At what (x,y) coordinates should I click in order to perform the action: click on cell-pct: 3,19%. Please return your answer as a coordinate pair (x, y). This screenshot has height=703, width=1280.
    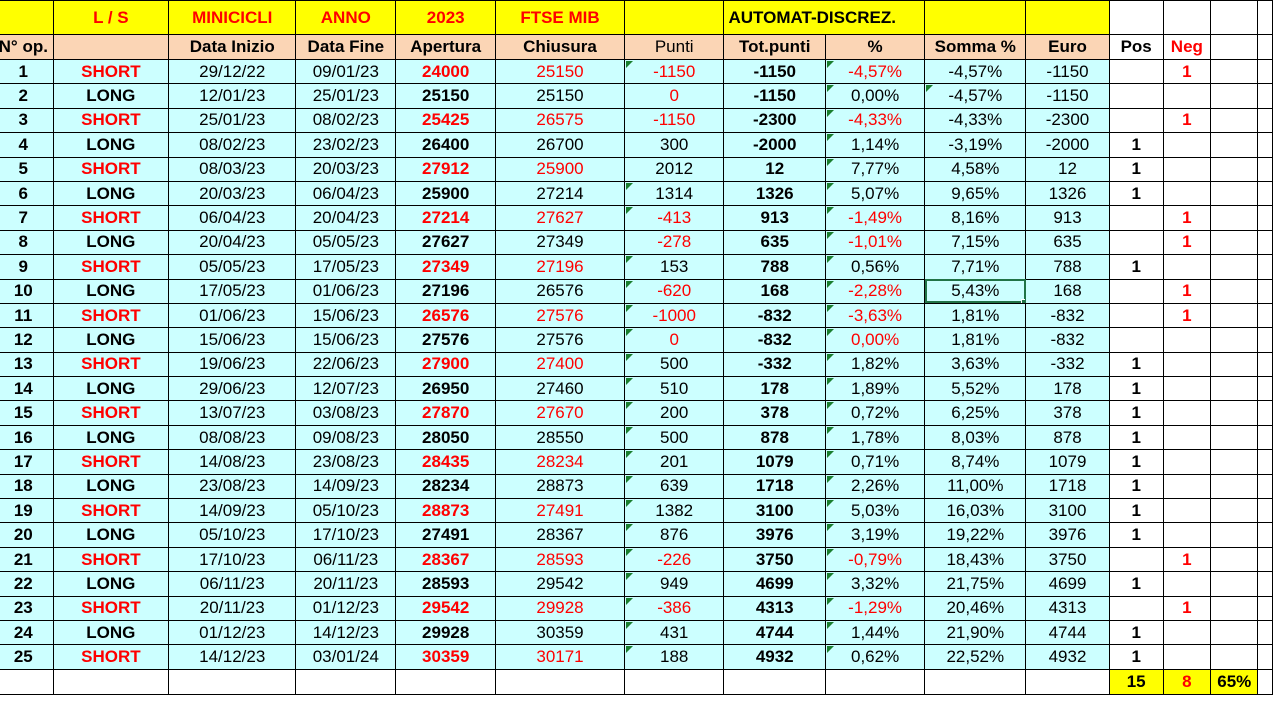
    Looking at the image, I should click on (875, 535).